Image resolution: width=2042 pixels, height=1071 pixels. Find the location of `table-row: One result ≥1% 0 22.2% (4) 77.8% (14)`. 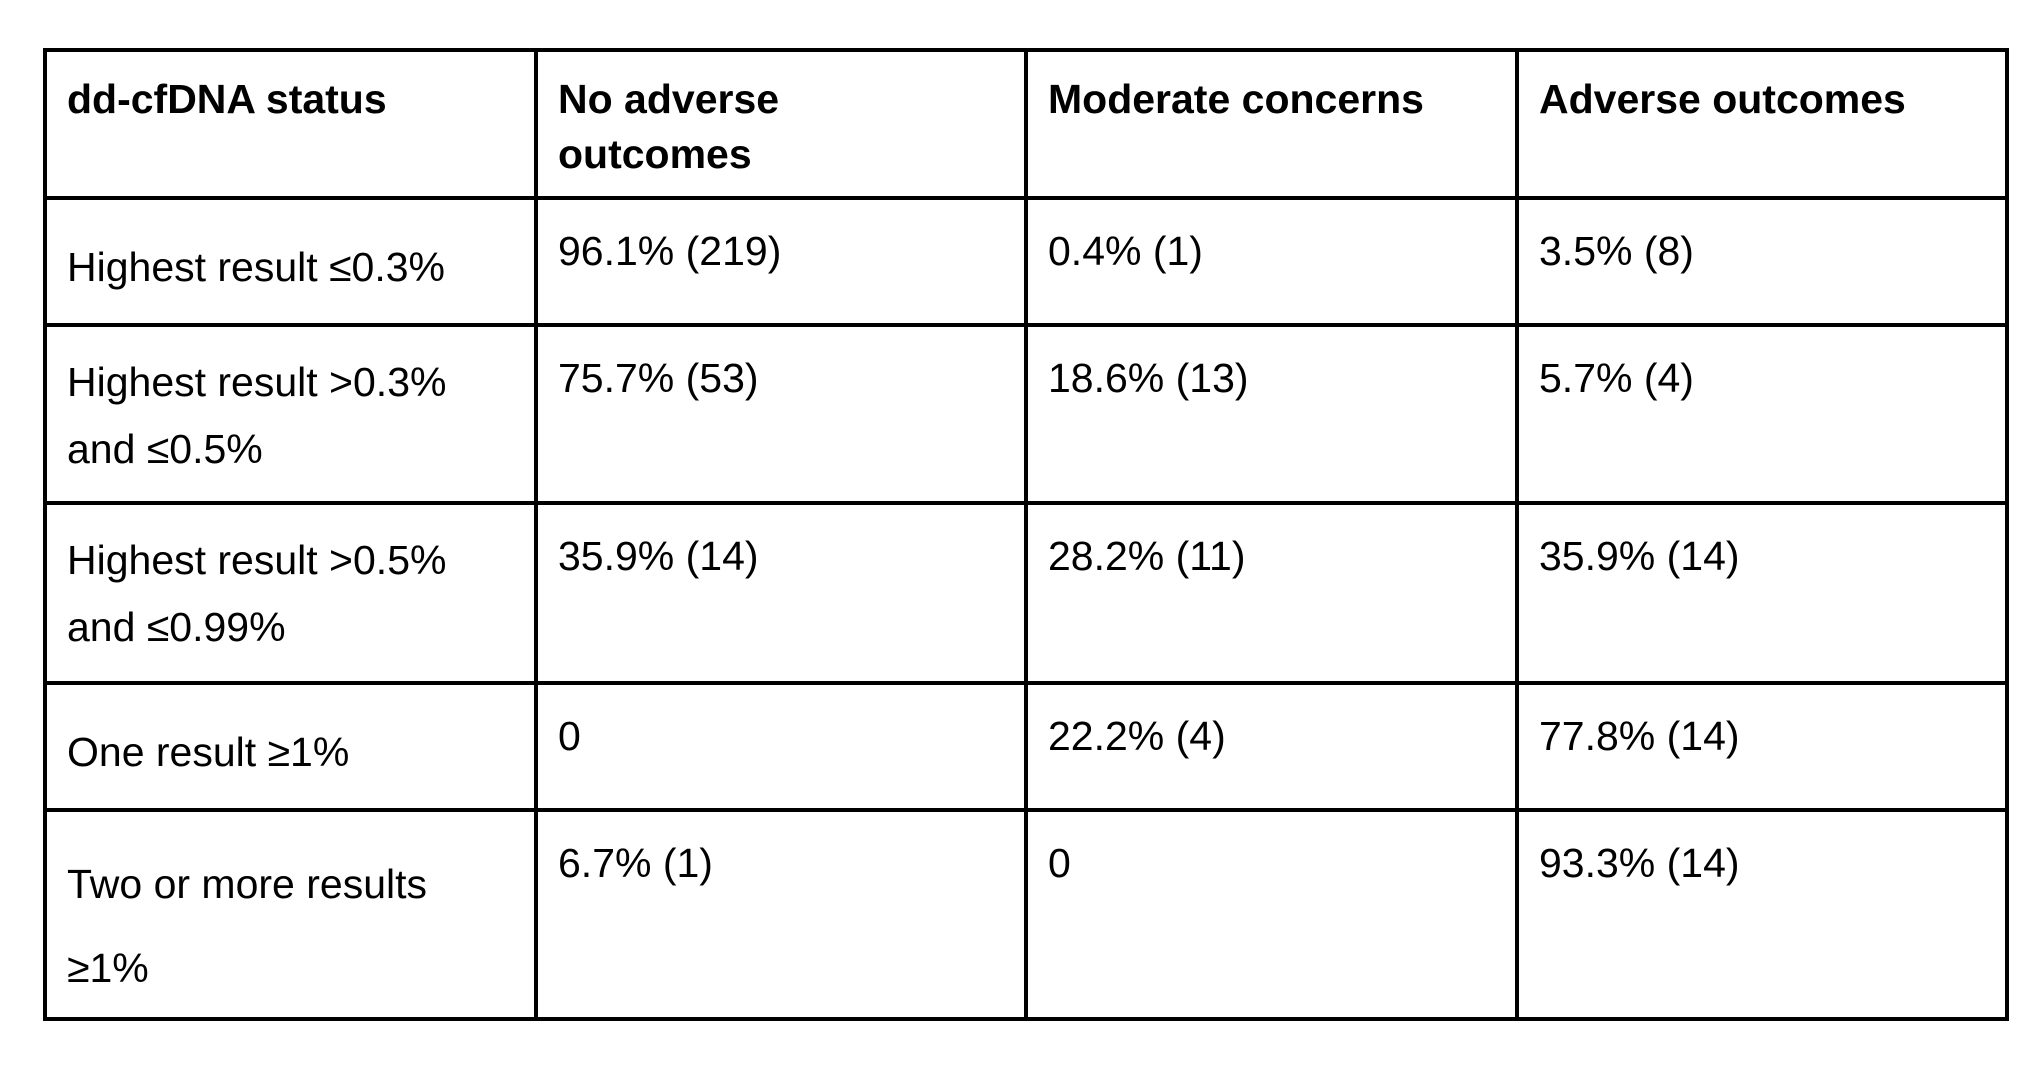

table-row: One result ≥1% 0 22.2% (4) 77.8% (14) is located at coordinates (1026, 746).